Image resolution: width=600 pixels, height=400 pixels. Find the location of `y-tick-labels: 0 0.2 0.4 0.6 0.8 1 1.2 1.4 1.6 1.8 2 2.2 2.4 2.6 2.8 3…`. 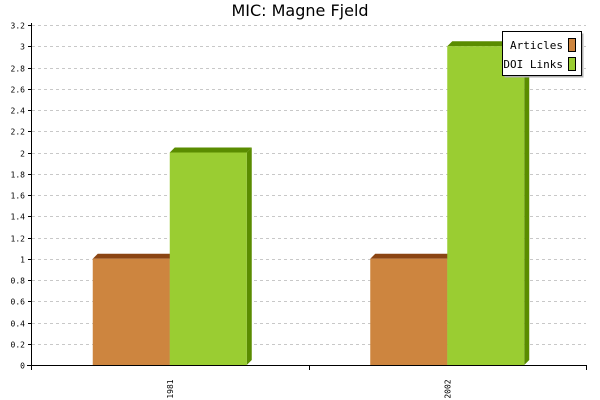

y-tick-labels: 0 0.2 0.4 0.6 0.8 1 1.2 1.4 1.6 1.8 2 2.2 2.4 2.6 2.8 3… is located at coordinates (18, 196).